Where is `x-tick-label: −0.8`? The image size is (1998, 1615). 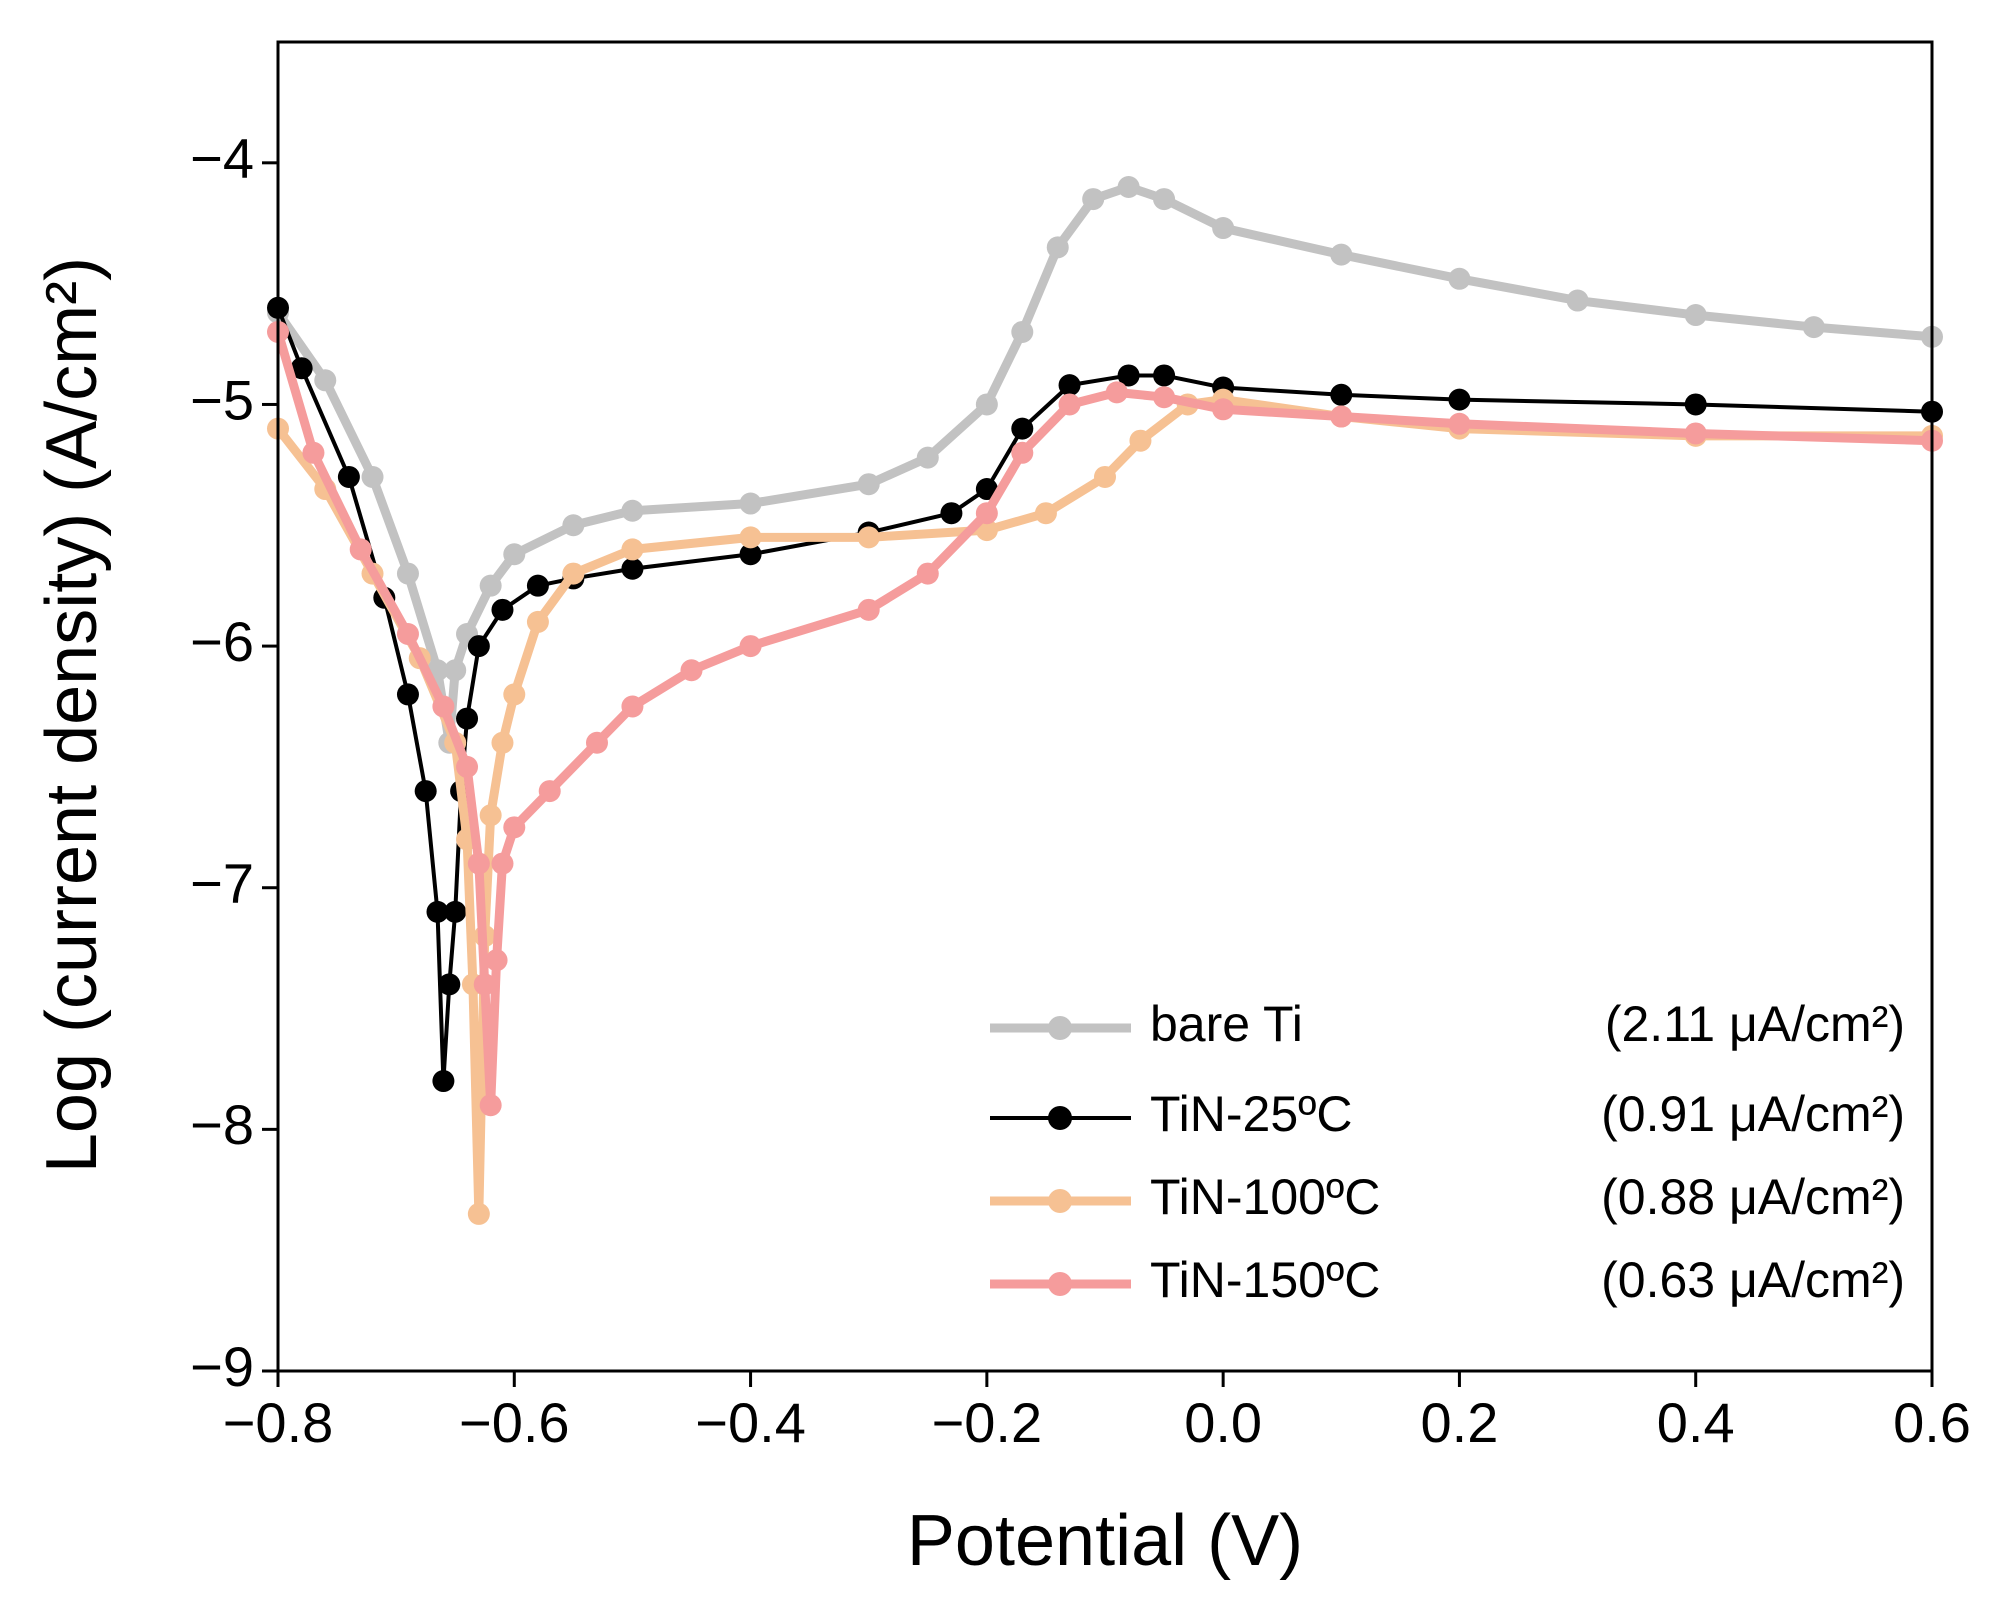 x-tick-label: −0.8 is located at coordinates (278, 1422).